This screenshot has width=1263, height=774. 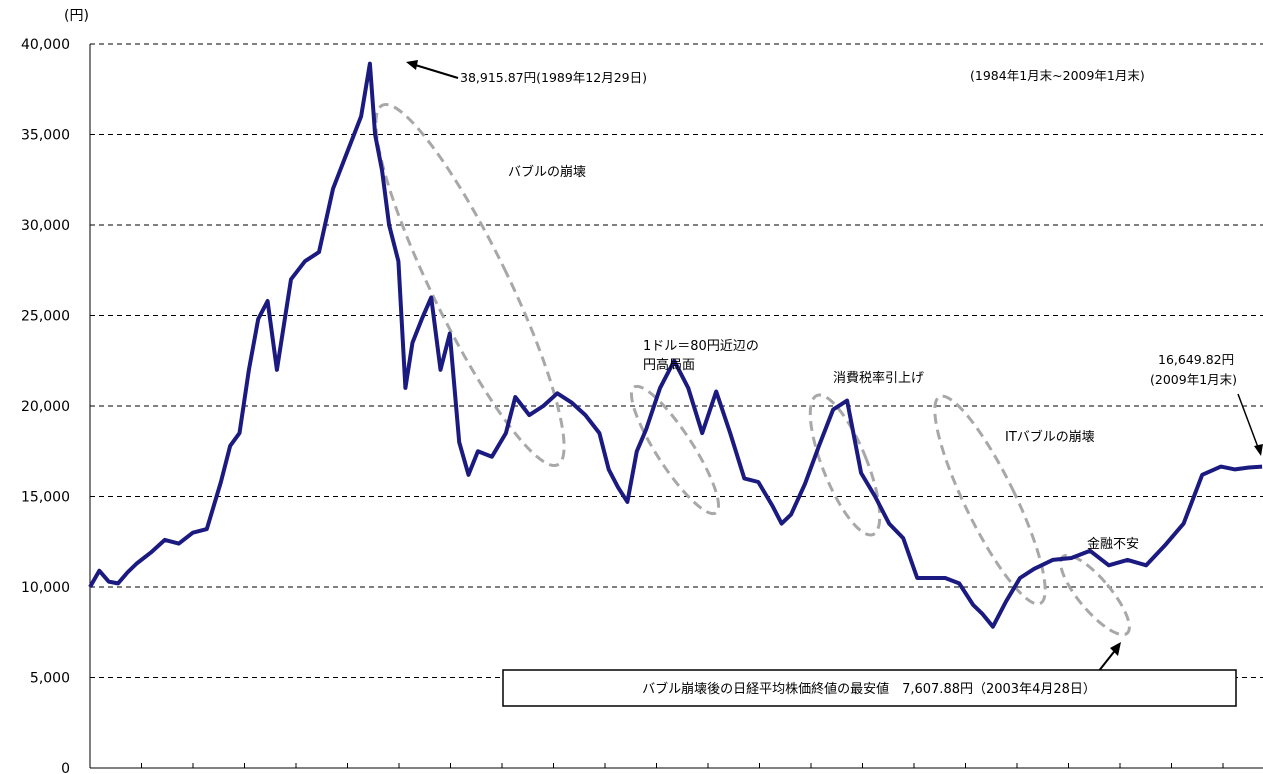 What do you see at coordinates (50, 679) in the screenshot?
I see `y-tick-label: 5,000` at bounding box center [50, 679].